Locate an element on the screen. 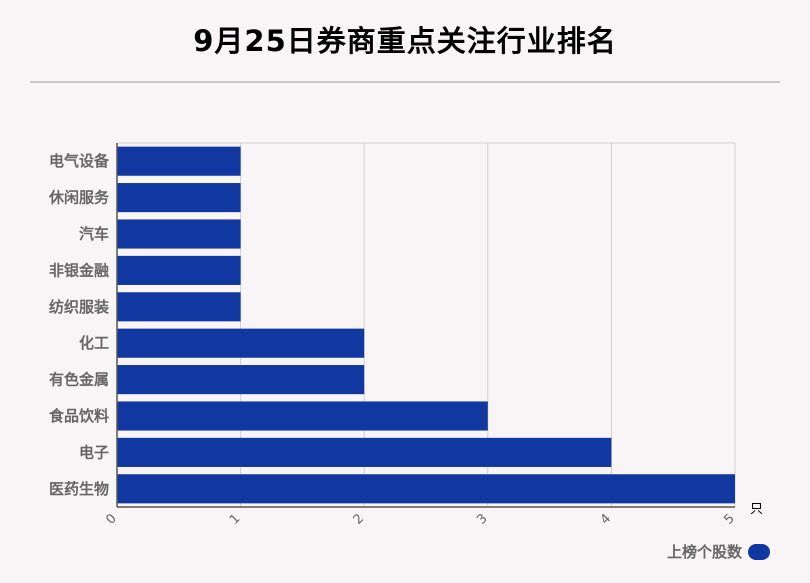  category-label: 休闲服务 is located at coordinates (79, 198).